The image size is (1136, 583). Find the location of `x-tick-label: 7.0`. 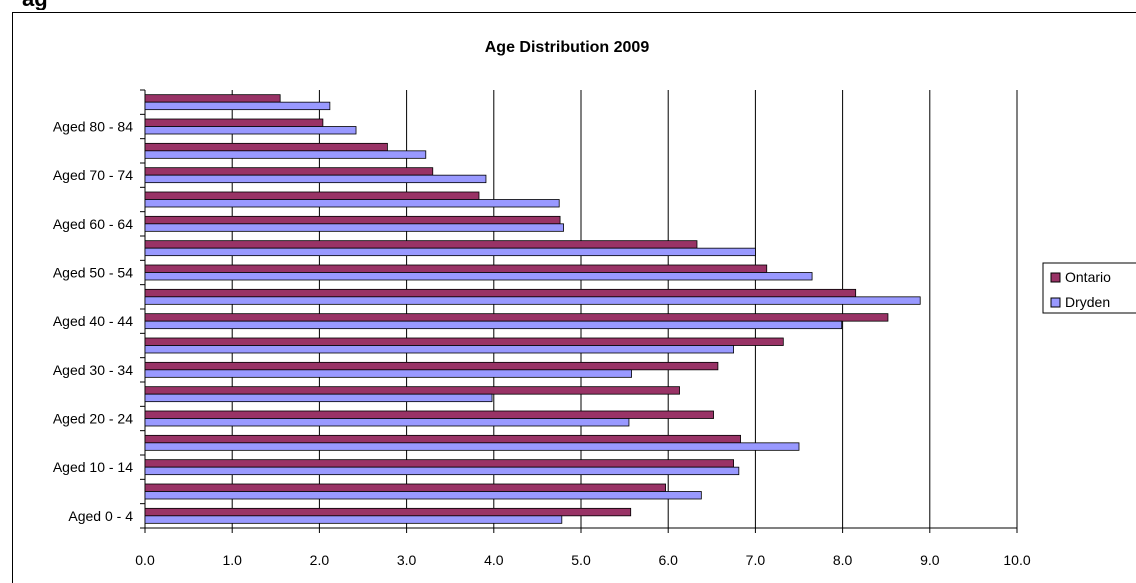

x-tick-label: 7.0 is located at coordinates (756, 560).